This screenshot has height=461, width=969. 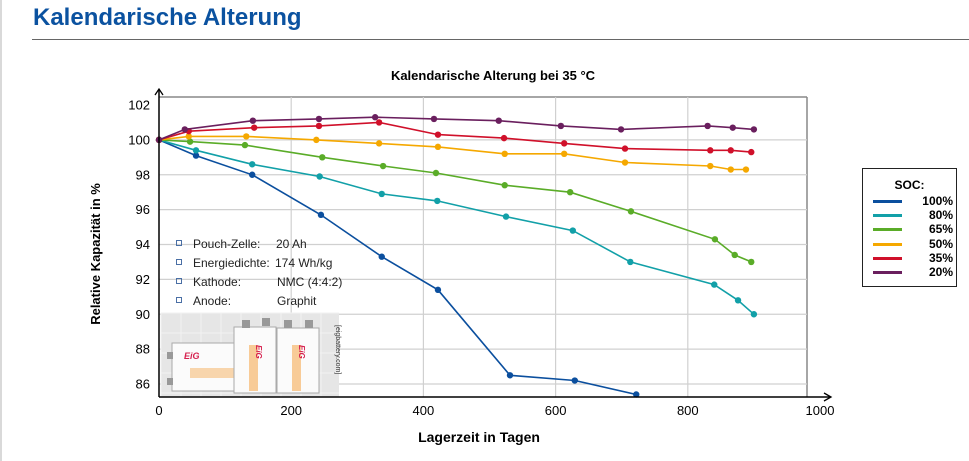 I want to click on x-tick-label: 1000, so click(x=820, y=410).